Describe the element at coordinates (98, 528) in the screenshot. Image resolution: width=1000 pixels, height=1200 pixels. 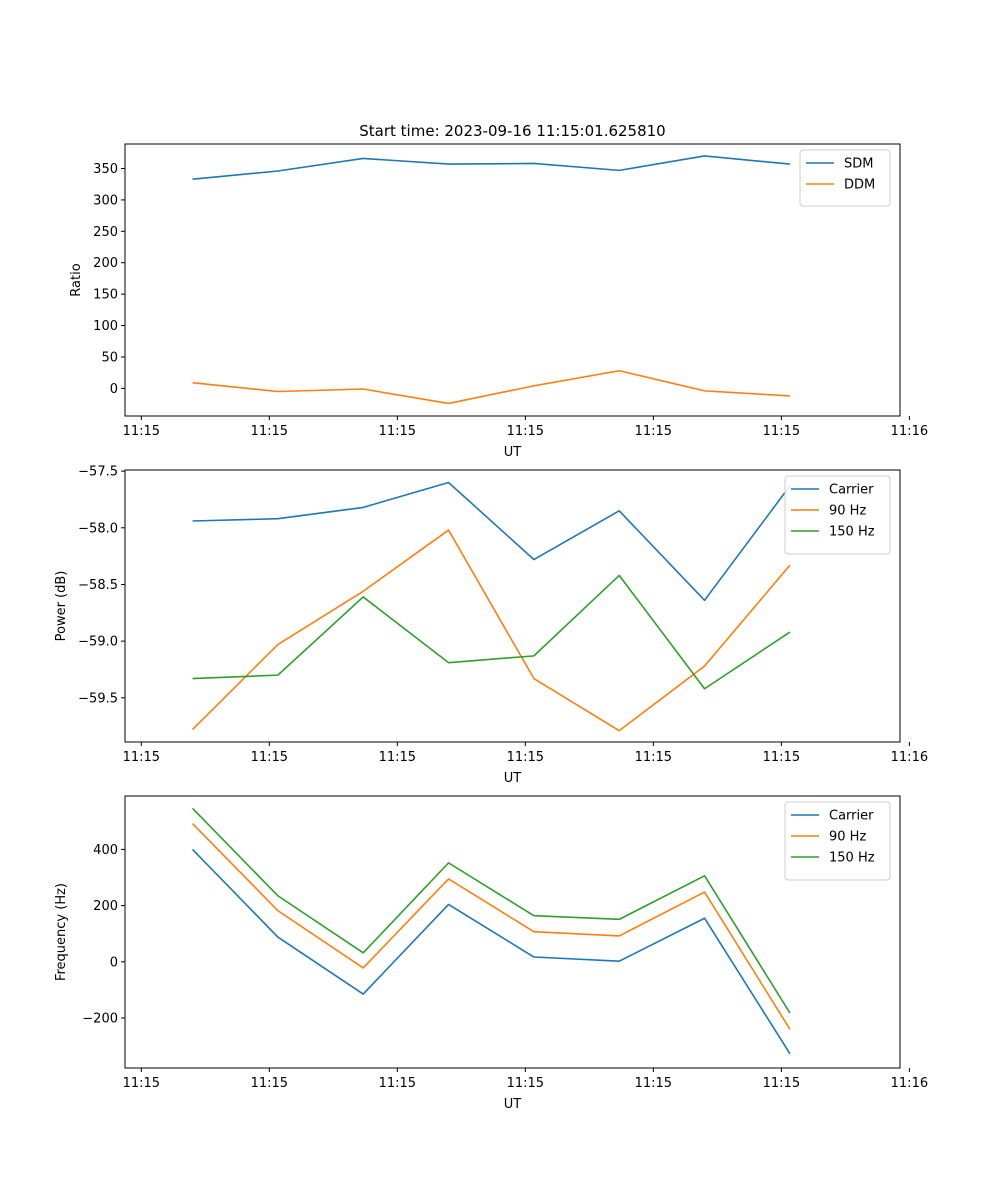
I see `y-tick-label: −58.0` at that location.